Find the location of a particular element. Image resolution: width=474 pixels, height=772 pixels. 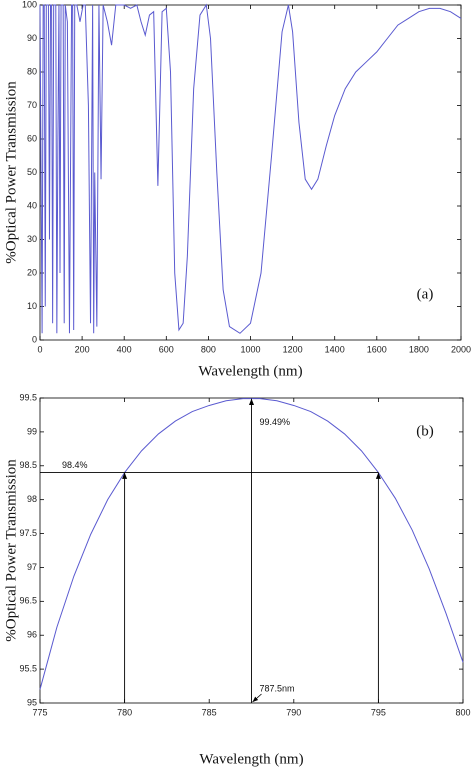

x-tick-label: 1200 is located at coordinates (293, 349).